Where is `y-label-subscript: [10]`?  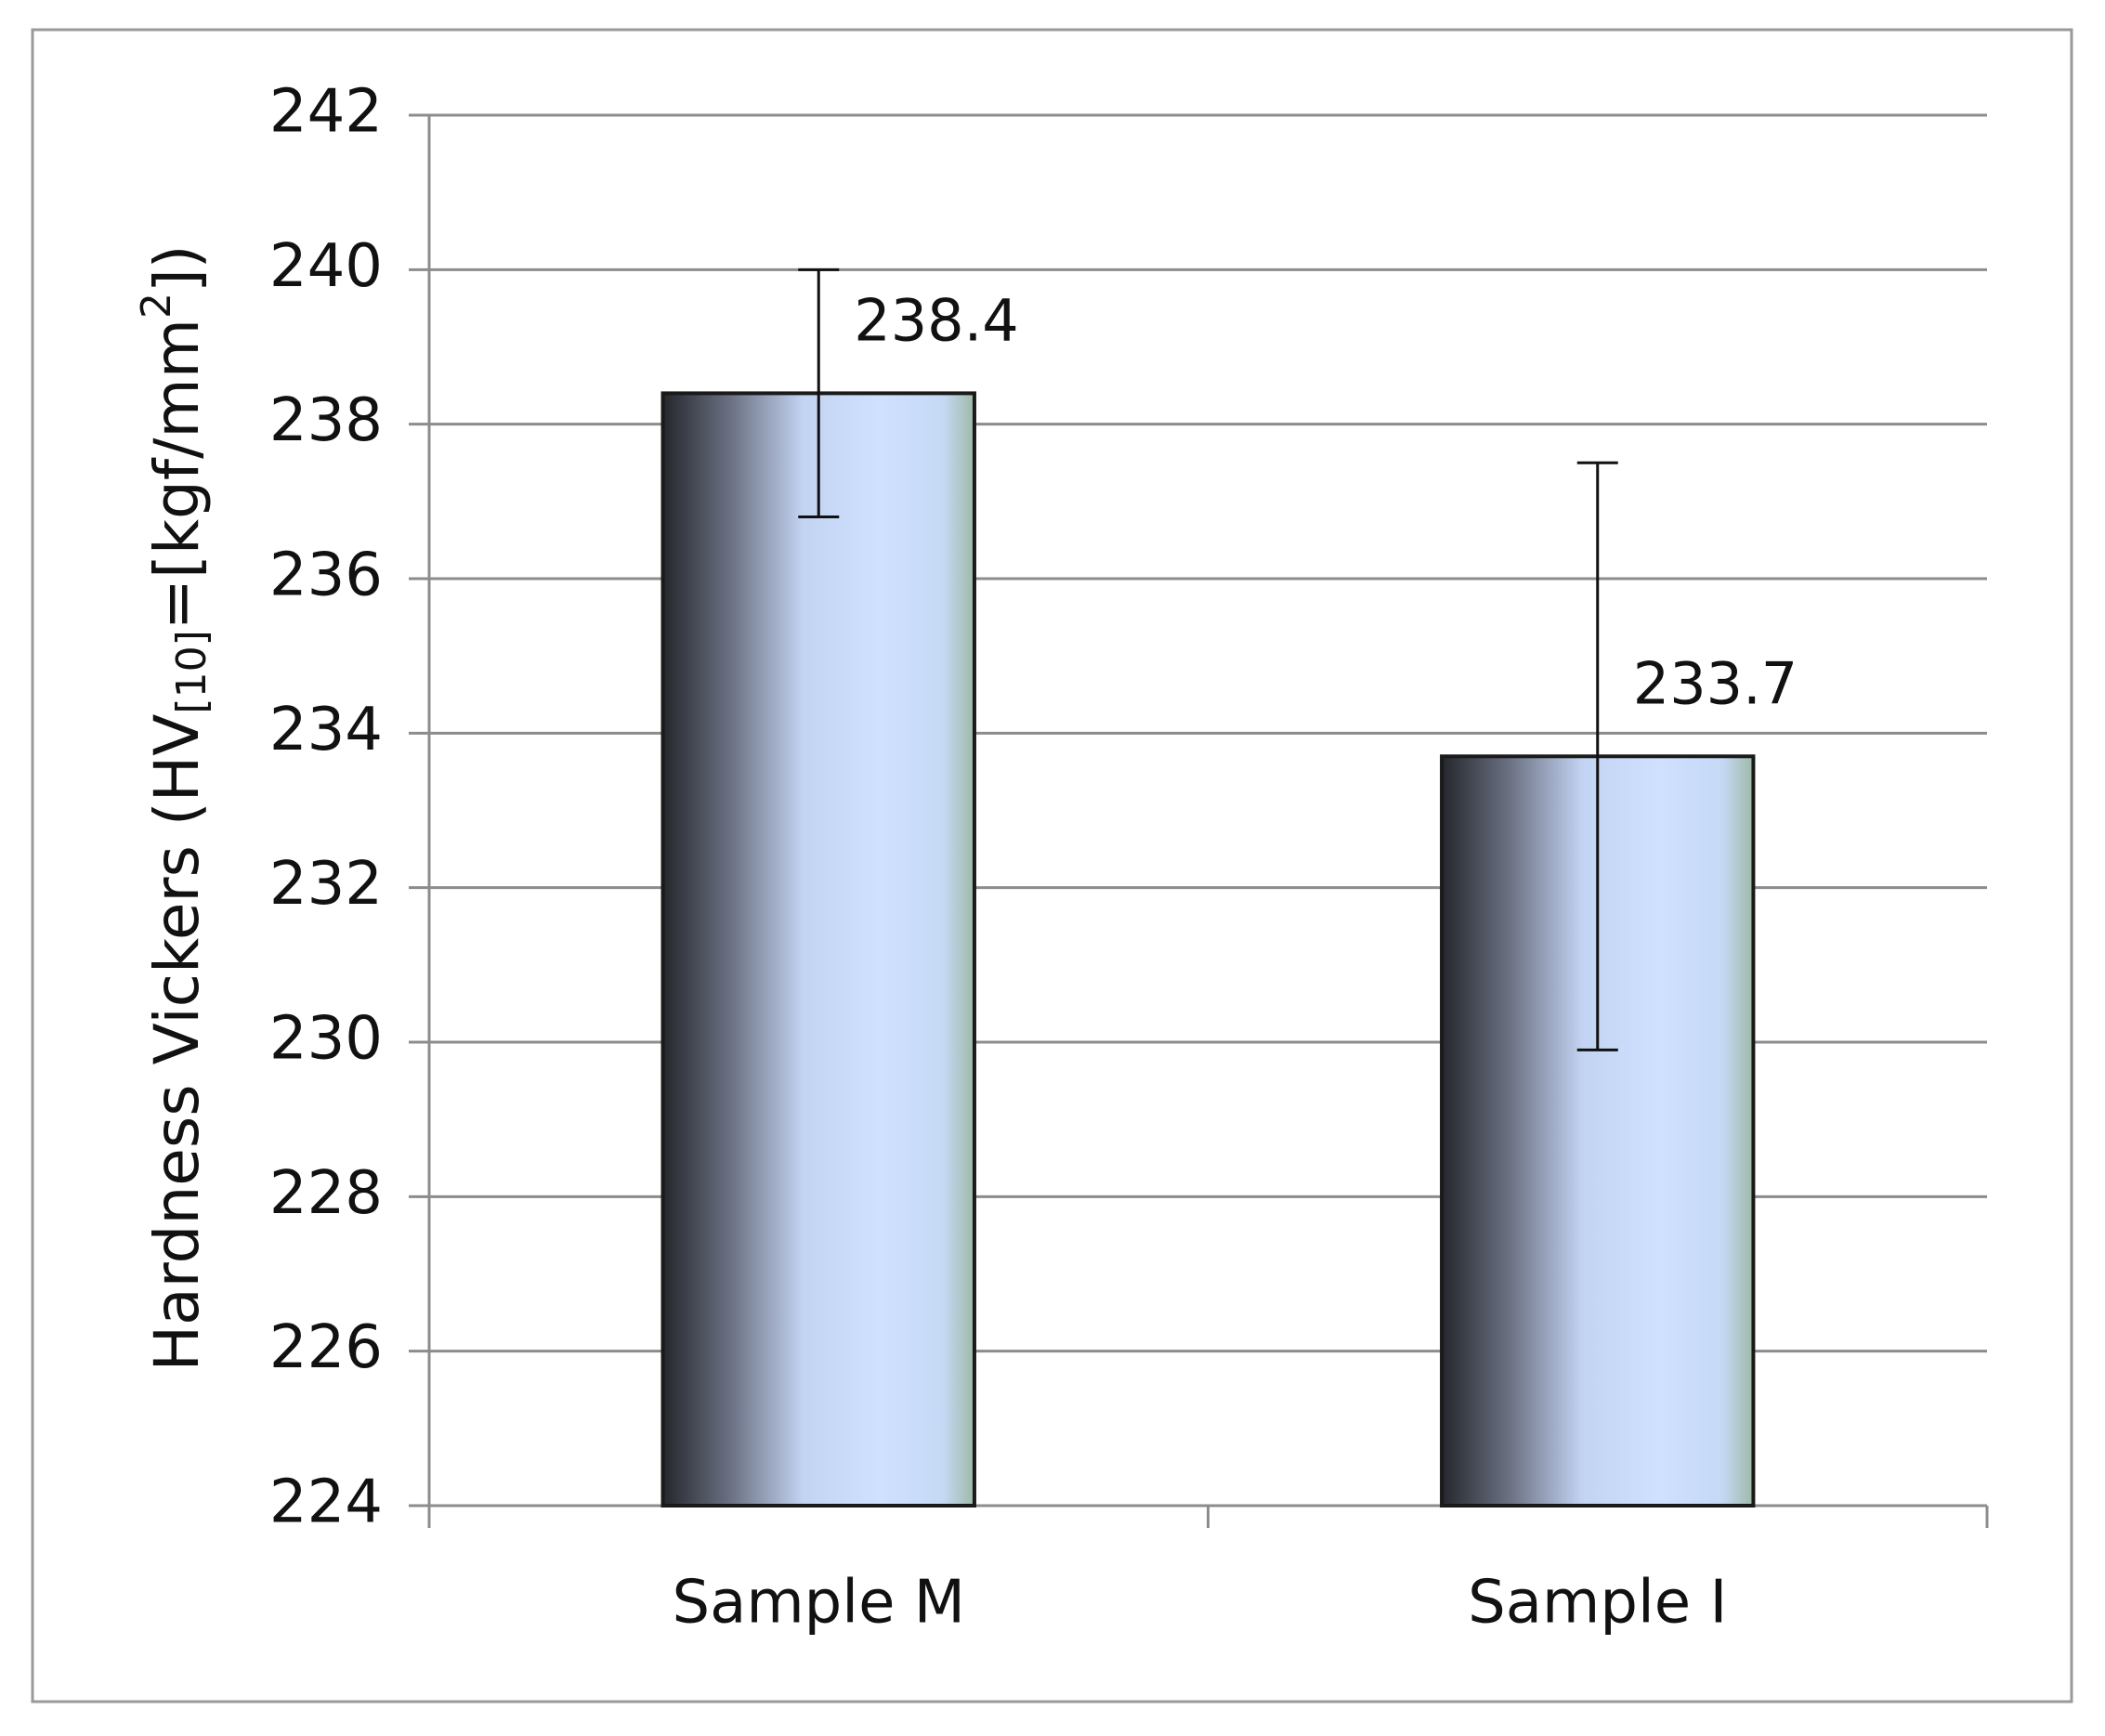 y-label-subscript: [10] is located at coordinates (192, 671).